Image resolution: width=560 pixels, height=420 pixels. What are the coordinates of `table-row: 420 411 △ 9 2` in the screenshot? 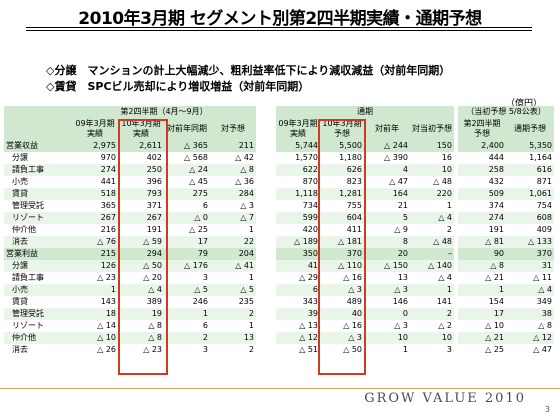 It's located at (365, 230).